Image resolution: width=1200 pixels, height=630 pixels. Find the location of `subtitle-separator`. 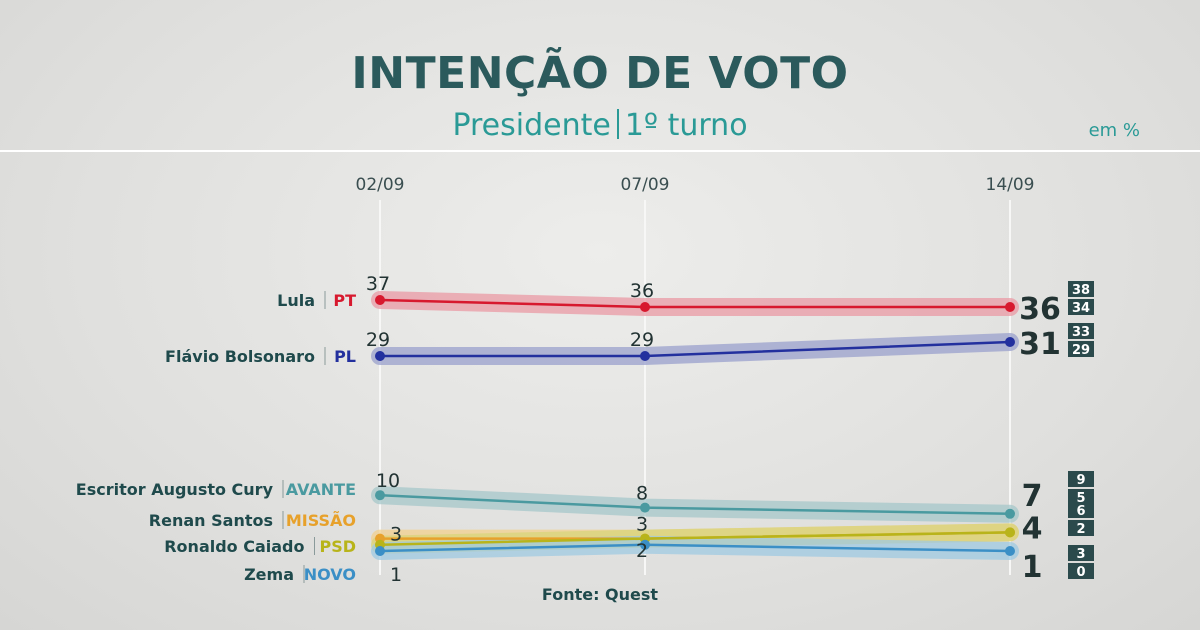

subtitle-separator is located at coordinates (617, 124).